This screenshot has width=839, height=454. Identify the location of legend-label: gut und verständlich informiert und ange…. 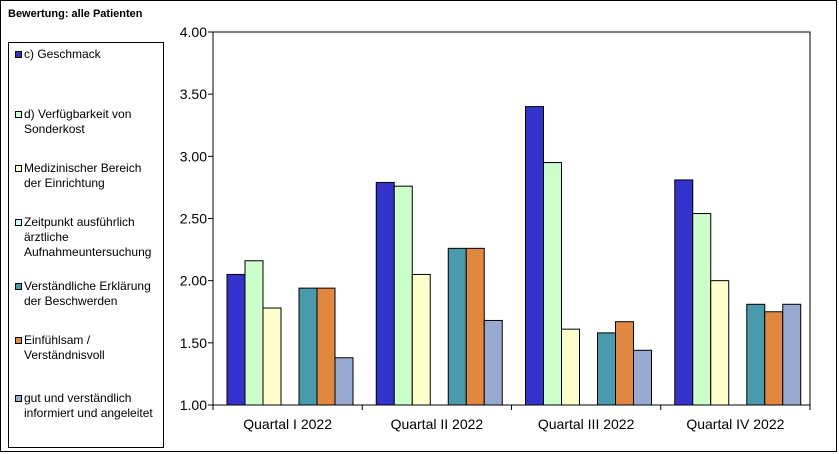
(88, 405).